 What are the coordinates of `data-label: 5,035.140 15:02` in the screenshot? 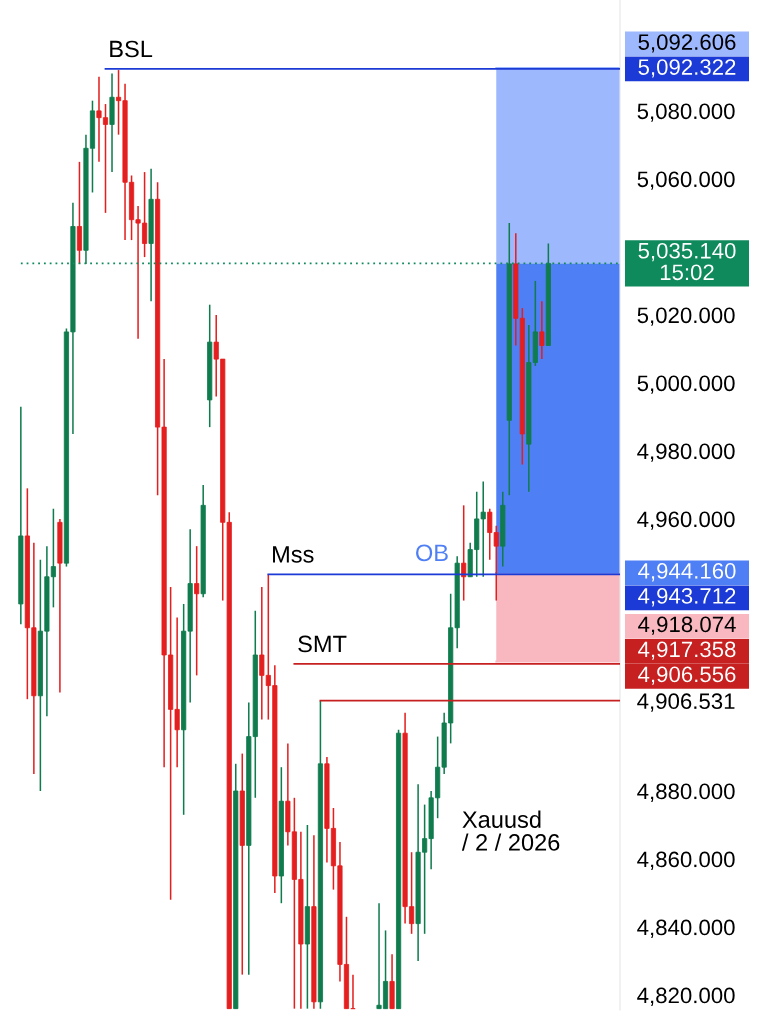 It's located at (687, 261).